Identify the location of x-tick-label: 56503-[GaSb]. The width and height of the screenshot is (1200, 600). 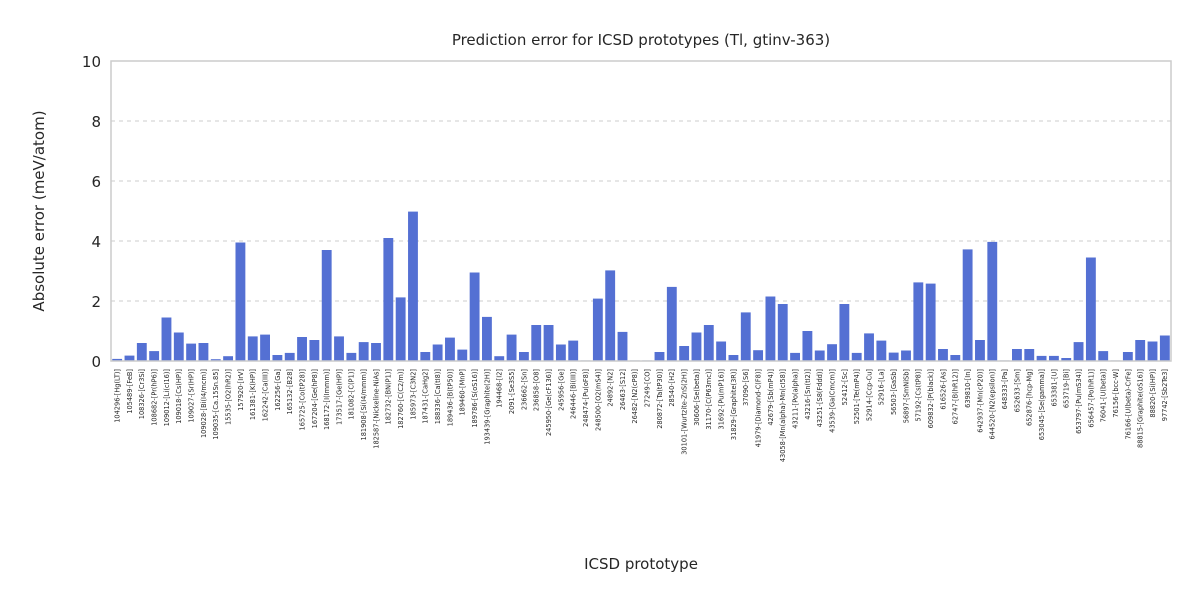
(894, 392).